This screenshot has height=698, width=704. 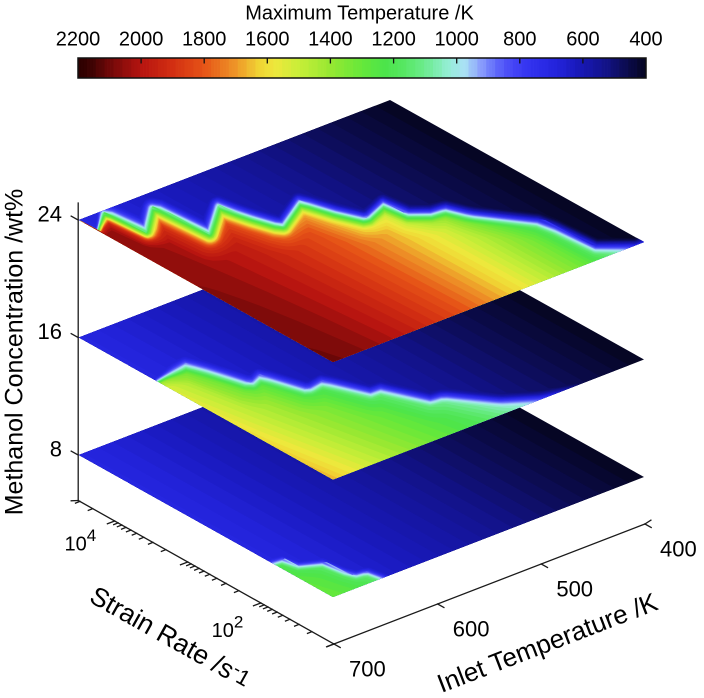 What do you see at coordinates (15, 352) in the screenshot?
I see `svg-text: Methanol Concentration /wt%` at bounding box center [15, 352].